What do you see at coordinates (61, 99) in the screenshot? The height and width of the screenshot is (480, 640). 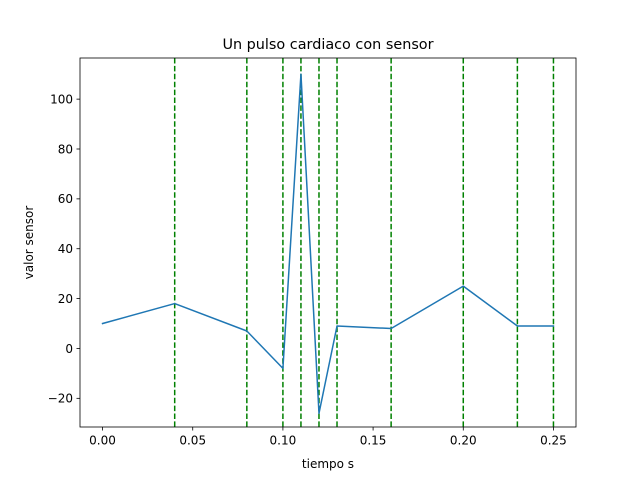 I see `y-tick-label-6: 100` at bounding box center [61, 99].